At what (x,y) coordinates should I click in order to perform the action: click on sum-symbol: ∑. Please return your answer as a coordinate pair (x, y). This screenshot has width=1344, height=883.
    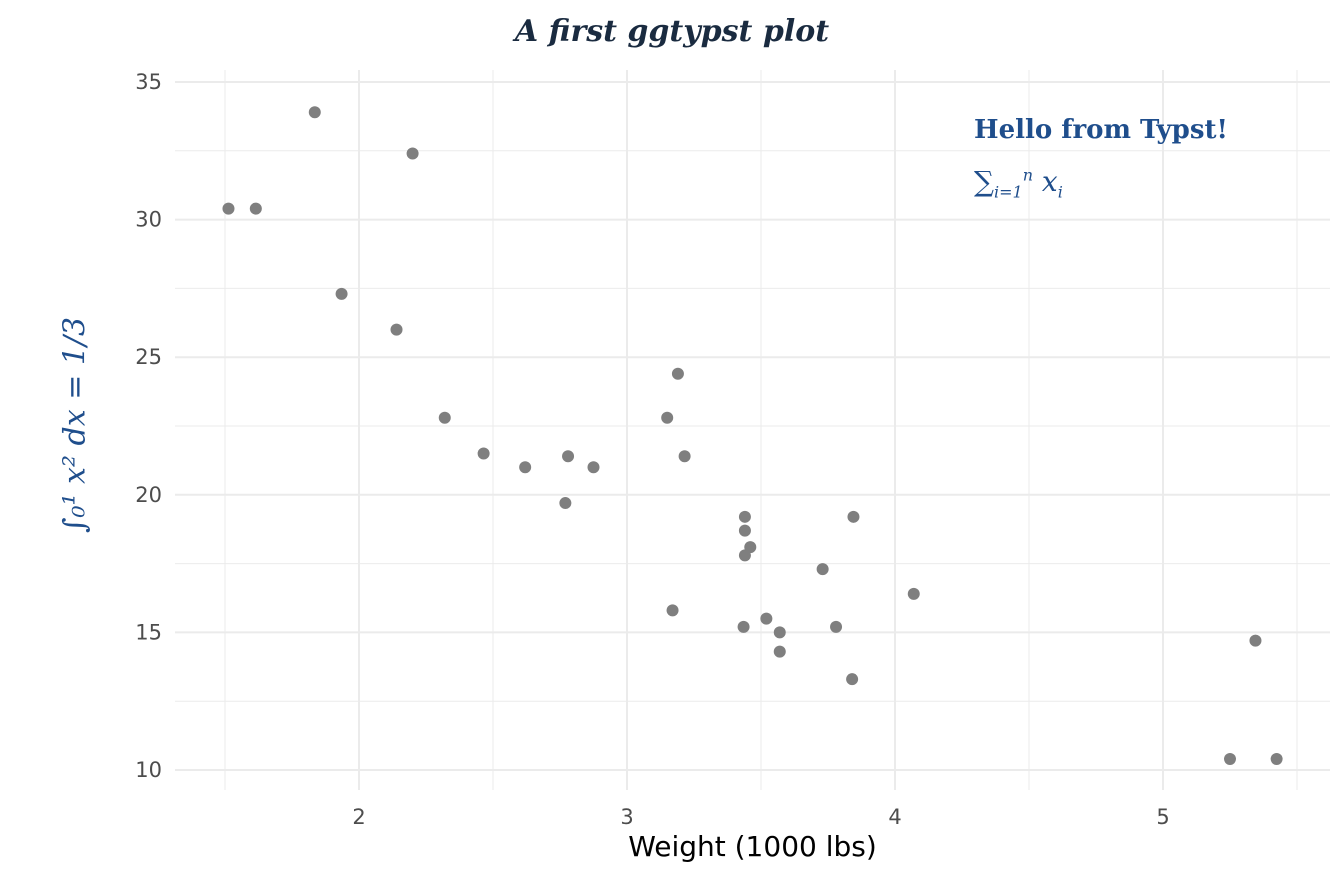
    Looking at the image, I should click on (984, 181).